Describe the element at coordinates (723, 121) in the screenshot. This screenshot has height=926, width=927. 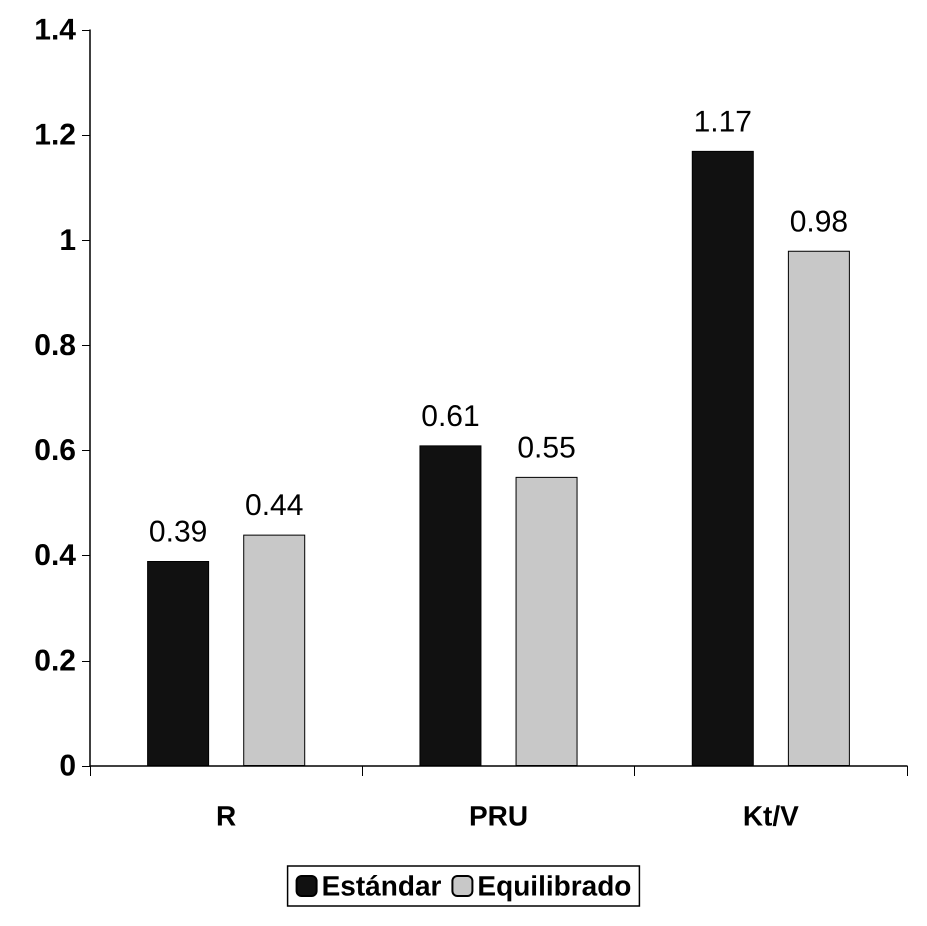
I see `data-label: 1.17` at that location.